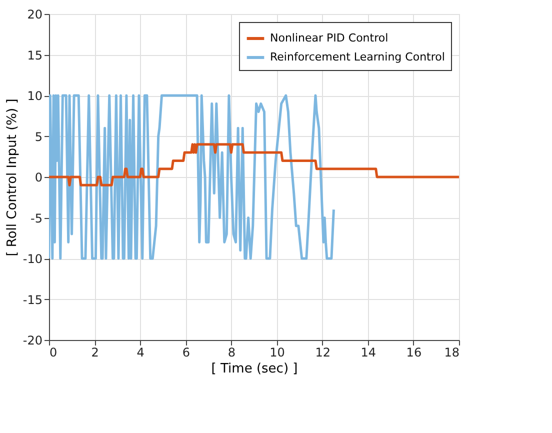  I want to click on y-tick-label: 0, so click(38, 177).